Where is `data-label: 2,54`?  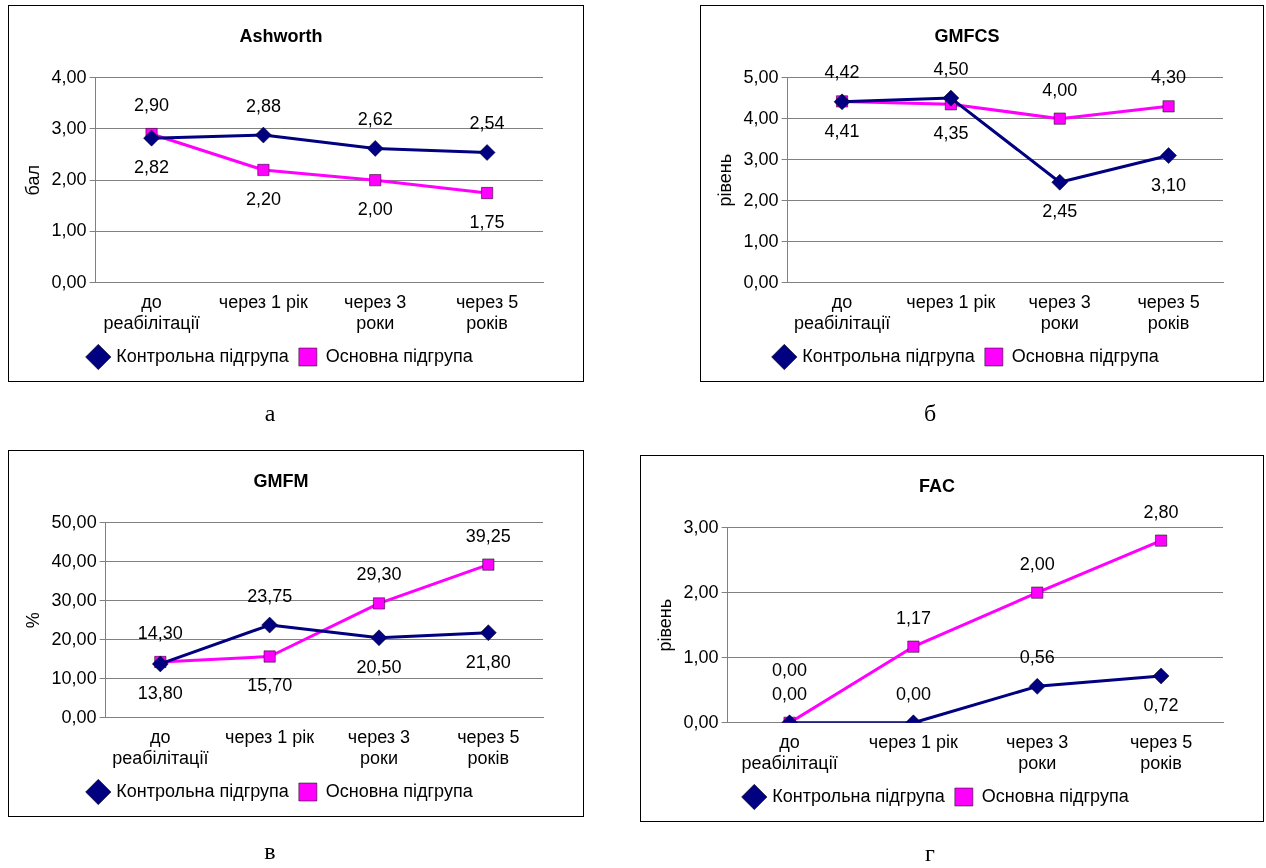 data-label: 2,54 is located at coordinates (487, 123).